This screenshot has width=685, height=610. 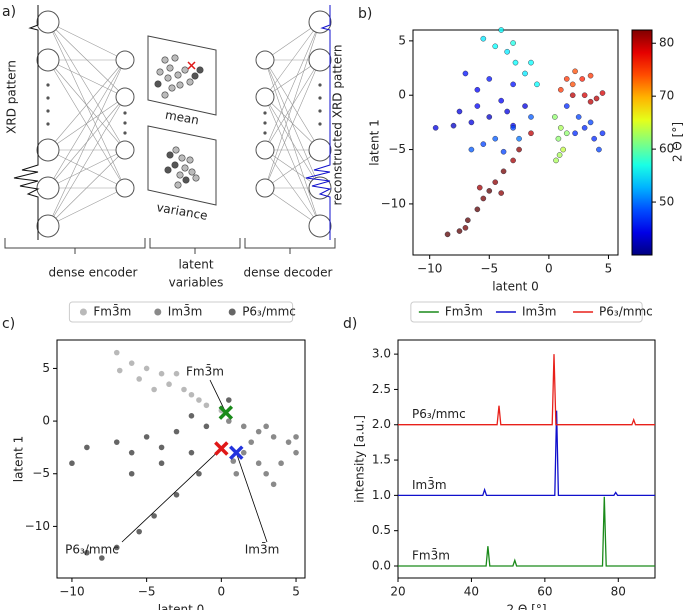 I want to click on x-axis-label: 2 Θ [°], so click(x=526, y=606).